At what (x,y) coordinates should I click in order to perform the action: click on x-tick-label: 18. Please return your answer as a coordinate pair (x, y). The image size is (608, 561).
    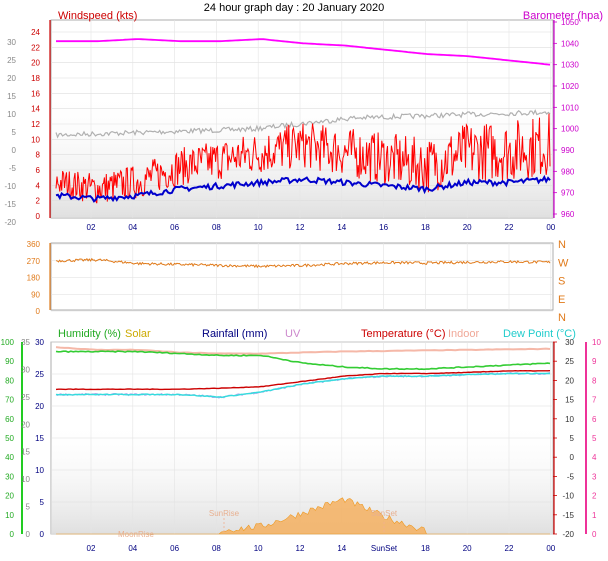
    Looking at the image, I should click on (425, 227).